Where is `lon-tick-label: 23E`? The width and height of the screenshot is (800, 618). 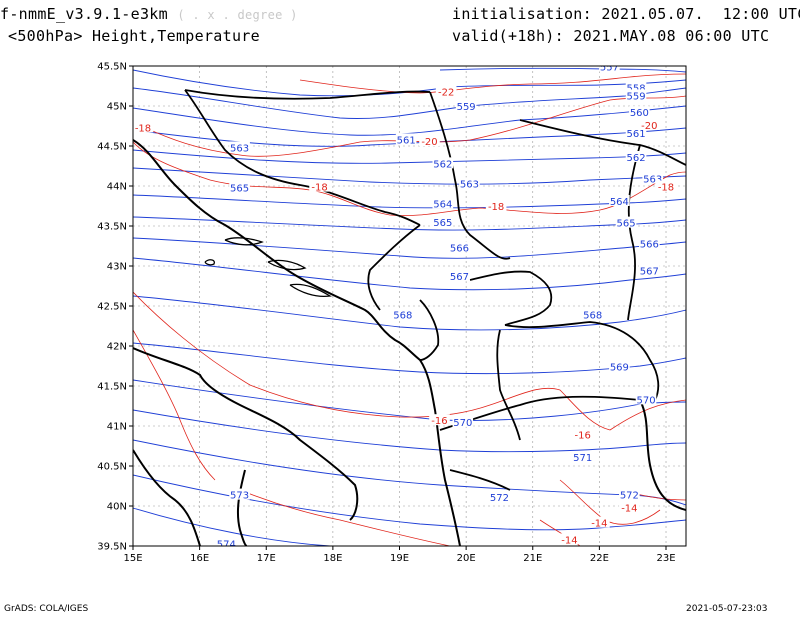
lon-tick-label: 23E is located at coordinates (665, 558).